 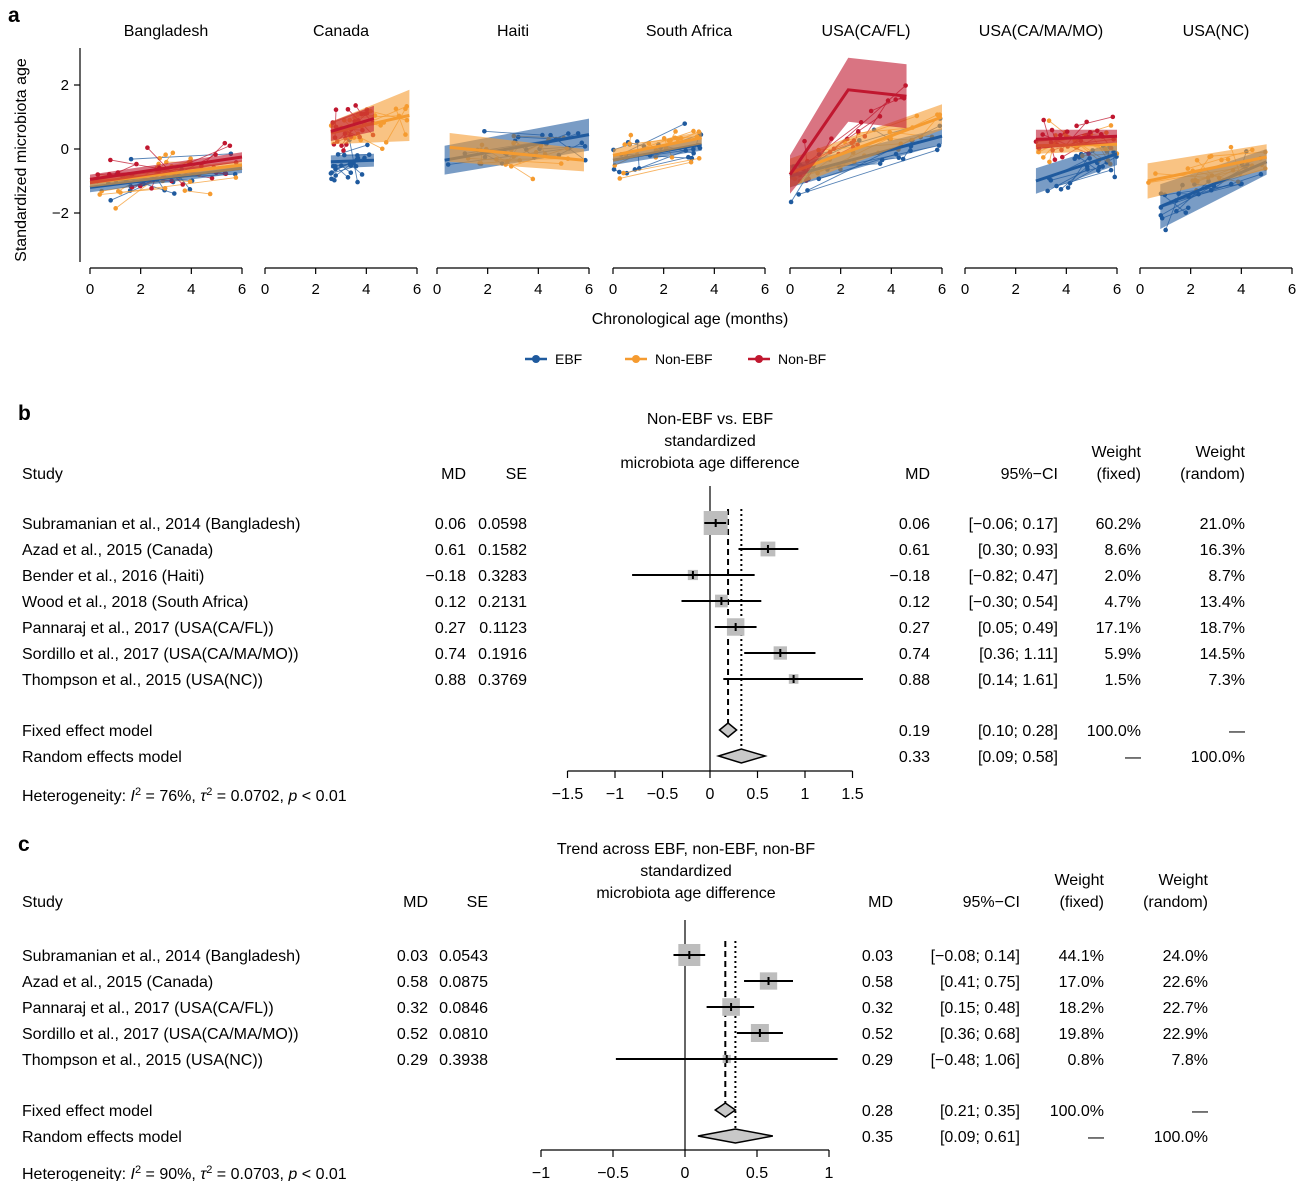 I want to click on random-model-md: 0.33, so click(x=914, y=757).